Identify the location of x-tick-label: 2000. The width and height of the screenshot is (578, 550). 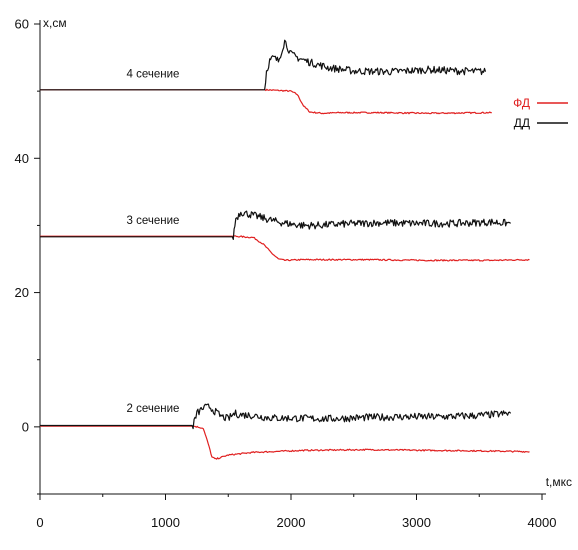
(291, 522).